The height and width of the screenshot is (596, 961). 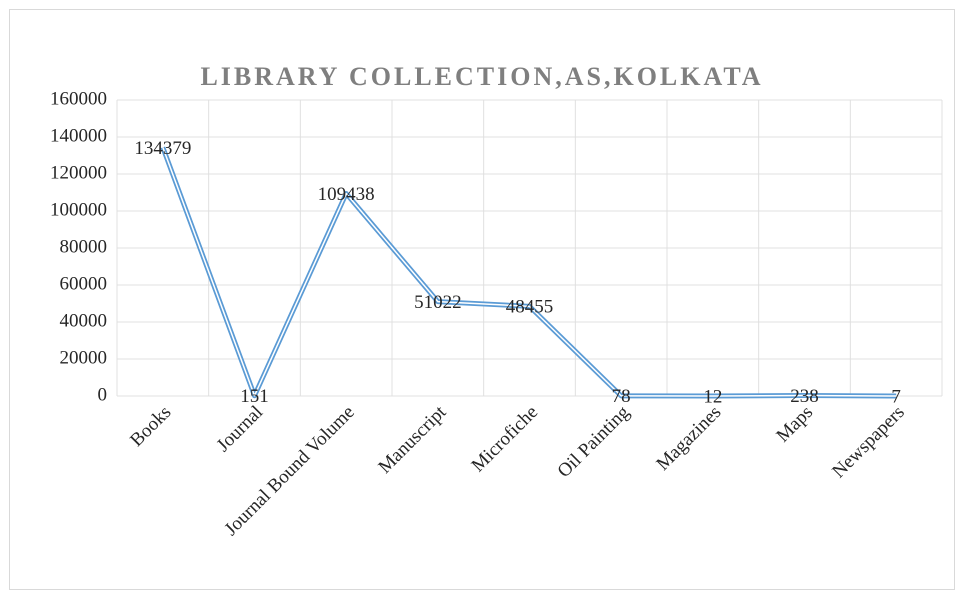 I want to click on data-label: 7, so click(x=896, y=396).